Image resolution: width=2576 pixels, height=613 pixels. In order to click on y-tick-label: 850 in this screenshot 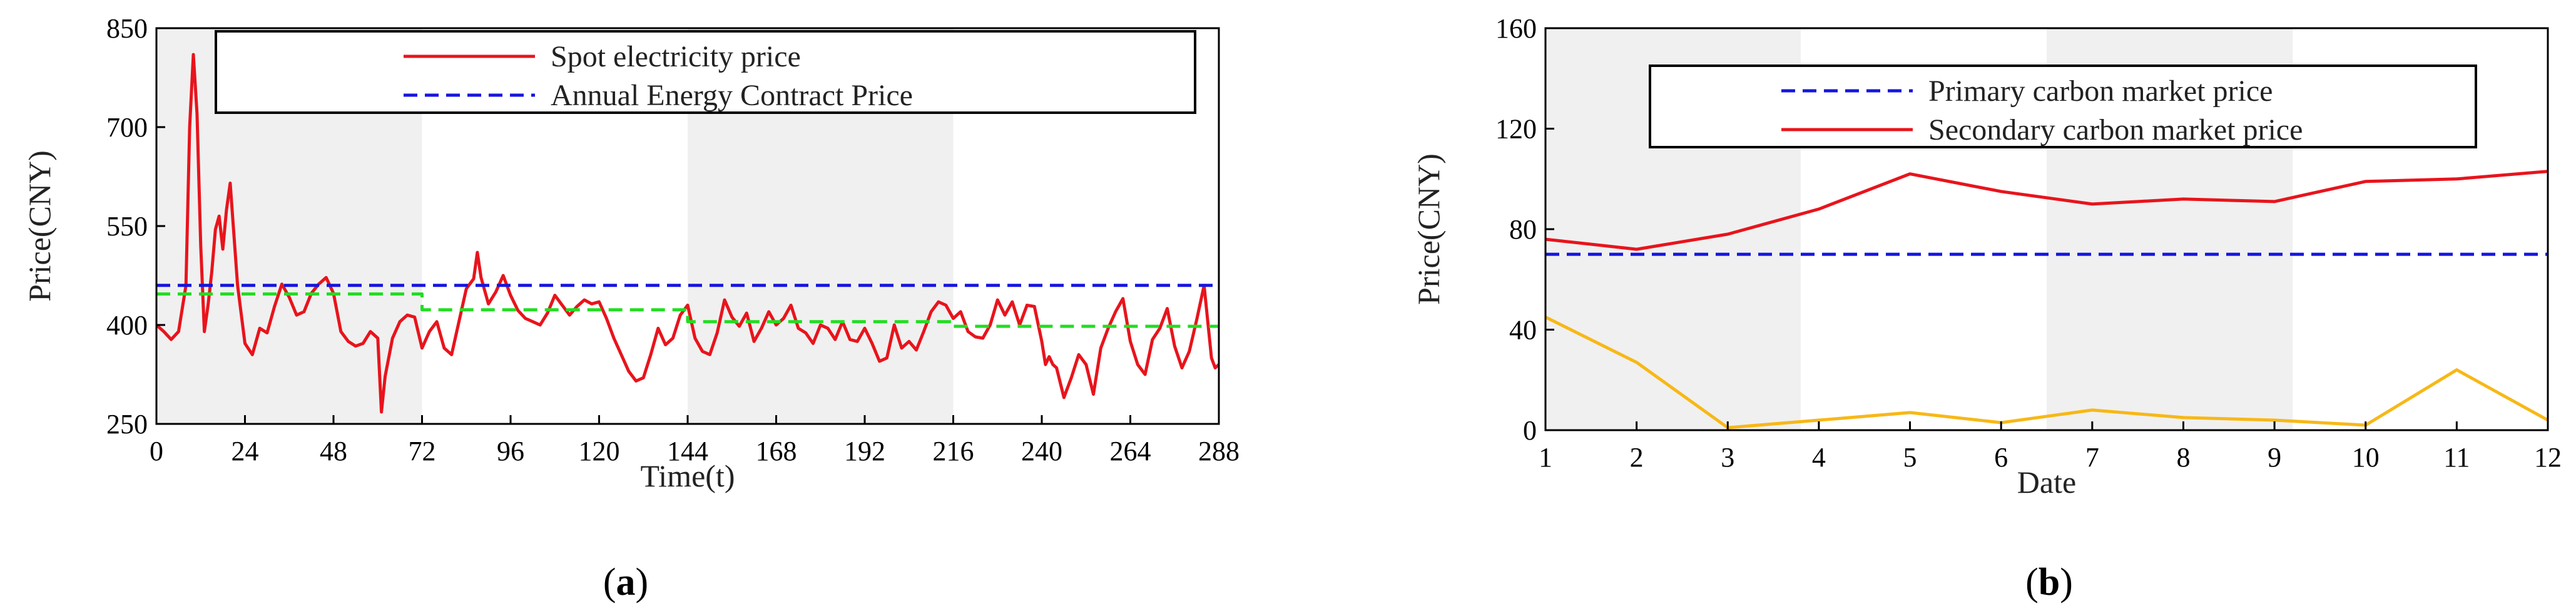, I will do `click(127, 28)`.